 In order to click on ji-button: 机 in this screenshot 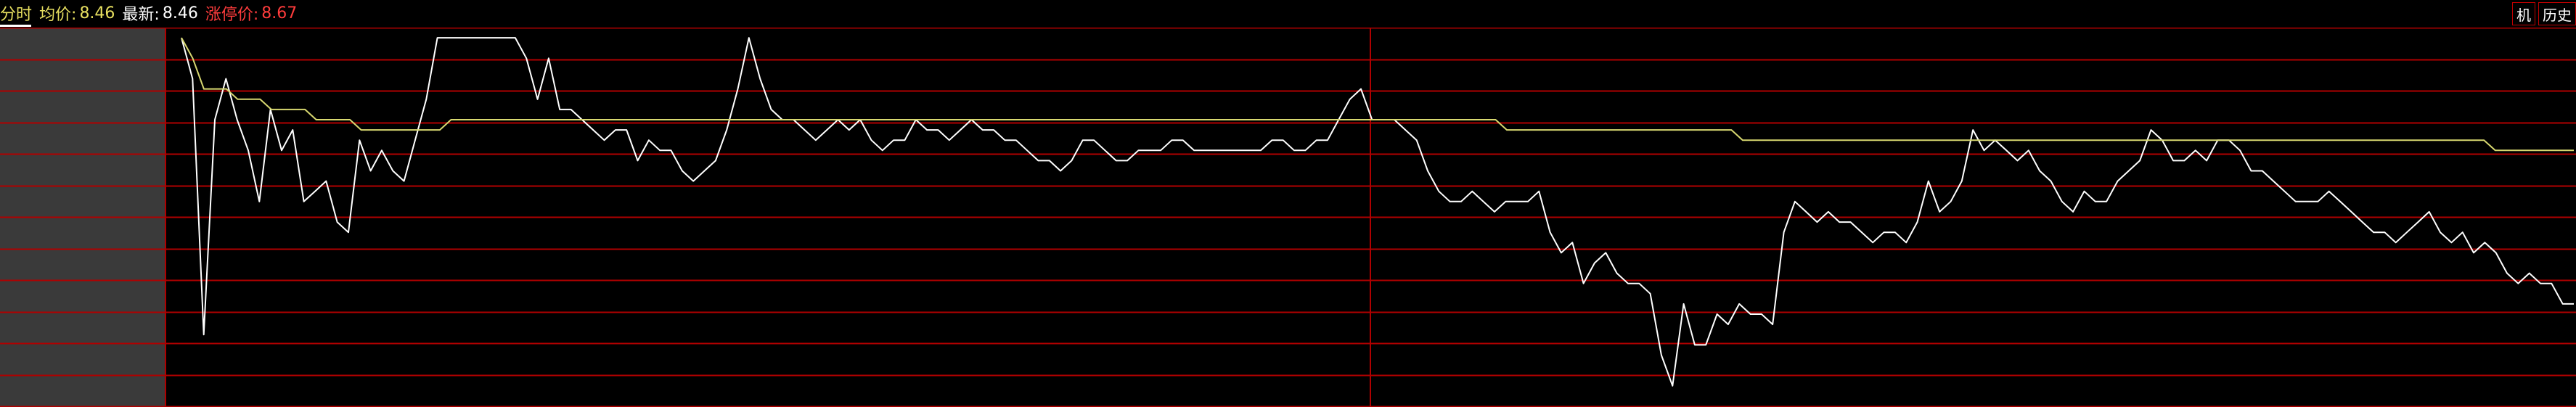, I will do `click(2524, 13)`.